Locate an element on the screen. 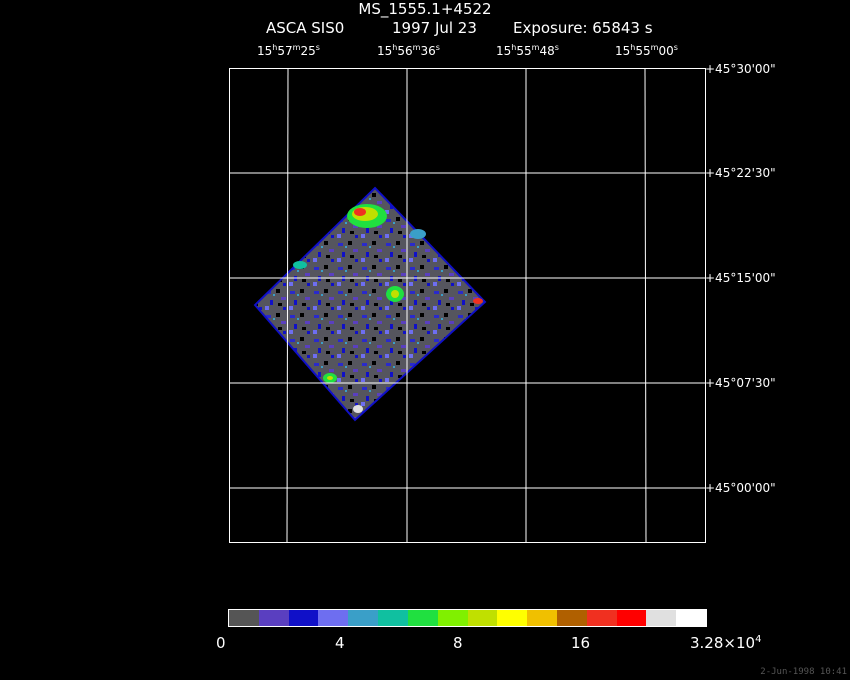 This screenshot has width=850, height=680. dec-tick-label: +45°15'00" is located at coordinates (740, 278).